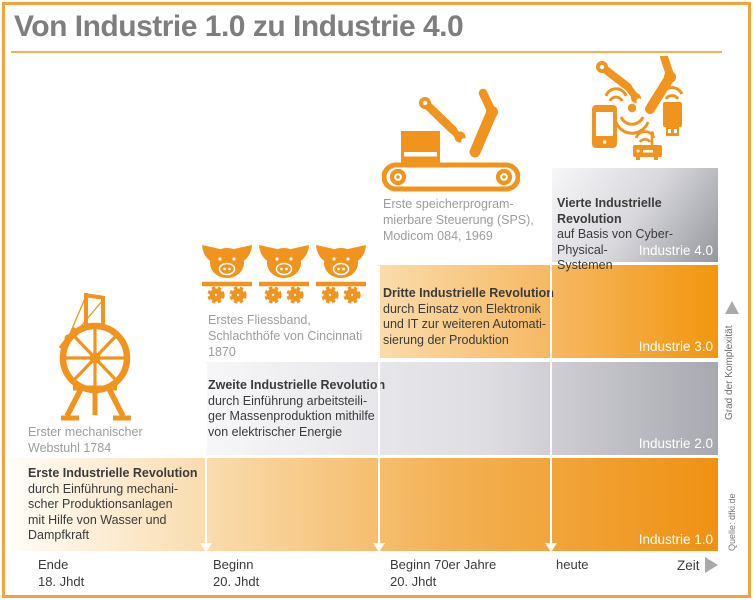  I want to click on stage2-heading: Zweite Industrielle Revolution, so click(297, 385).